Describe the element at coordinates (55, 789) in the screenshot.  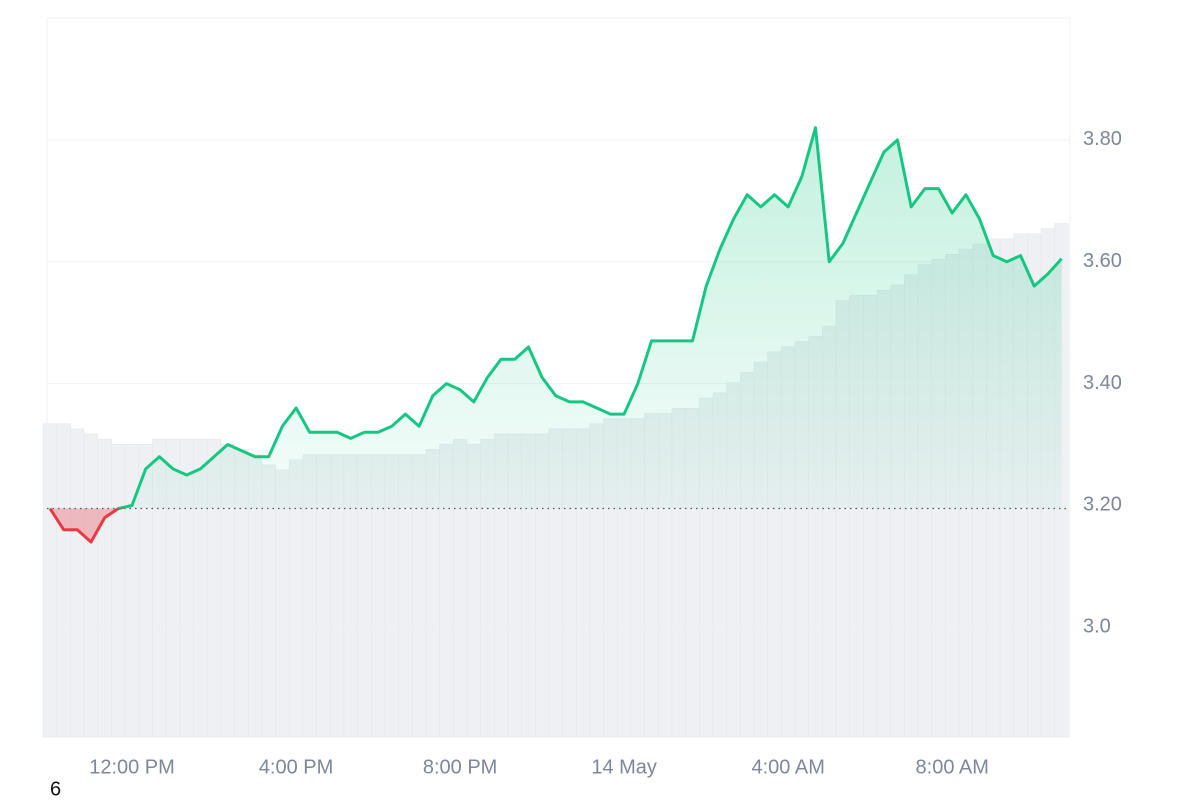
I see `annotation: 6` at that location.